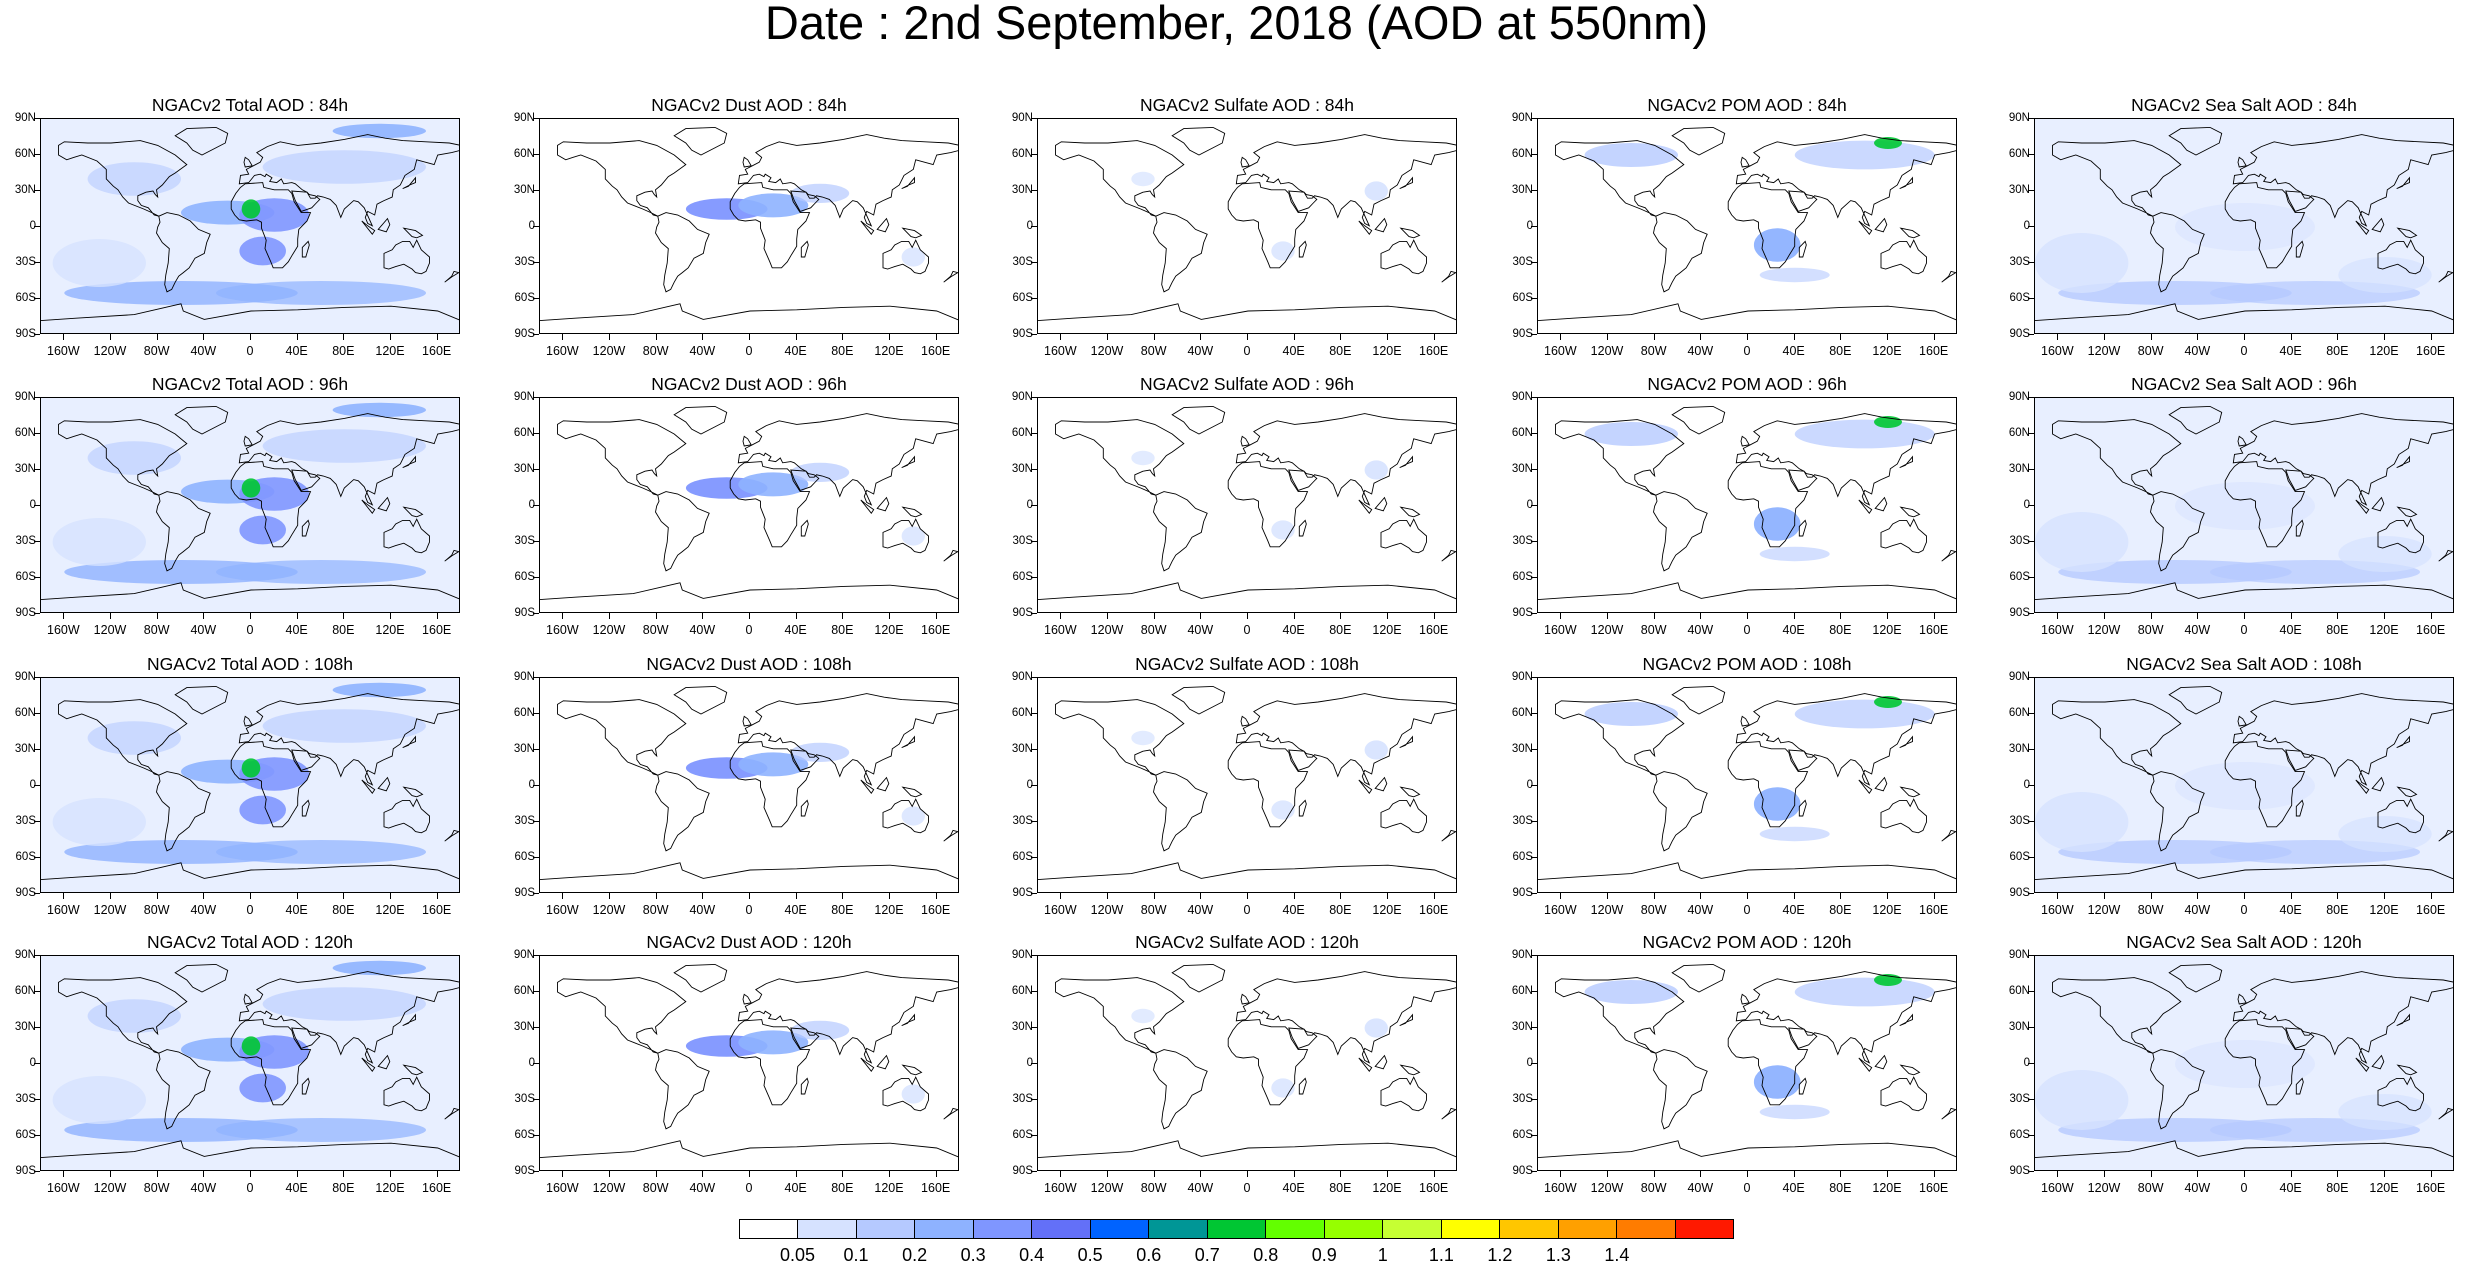 This screenshot has height=1265, width=2473. I want to click on latitude-label: 90N, so click(2019, 955).